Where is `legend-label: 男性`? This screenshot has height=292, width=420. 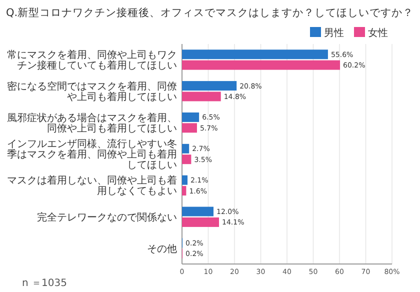 legend-label: 男性 is located at coordinates (334, 33).